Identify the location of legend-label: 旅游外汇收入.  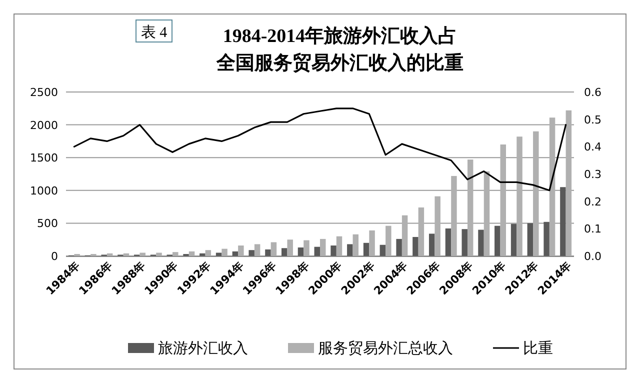
(203, 348).